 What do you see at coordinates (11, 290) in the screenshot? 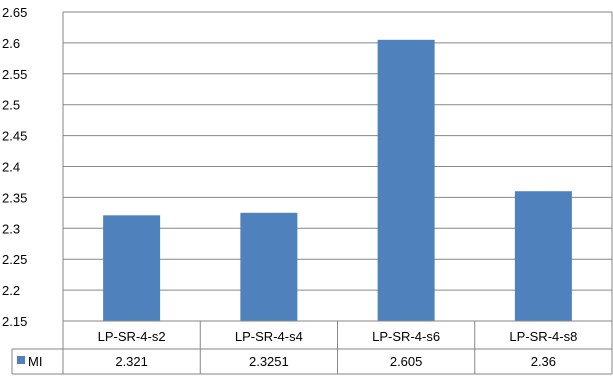
I see `y-tick-label: 2.2` at bounding box center [11, 290].